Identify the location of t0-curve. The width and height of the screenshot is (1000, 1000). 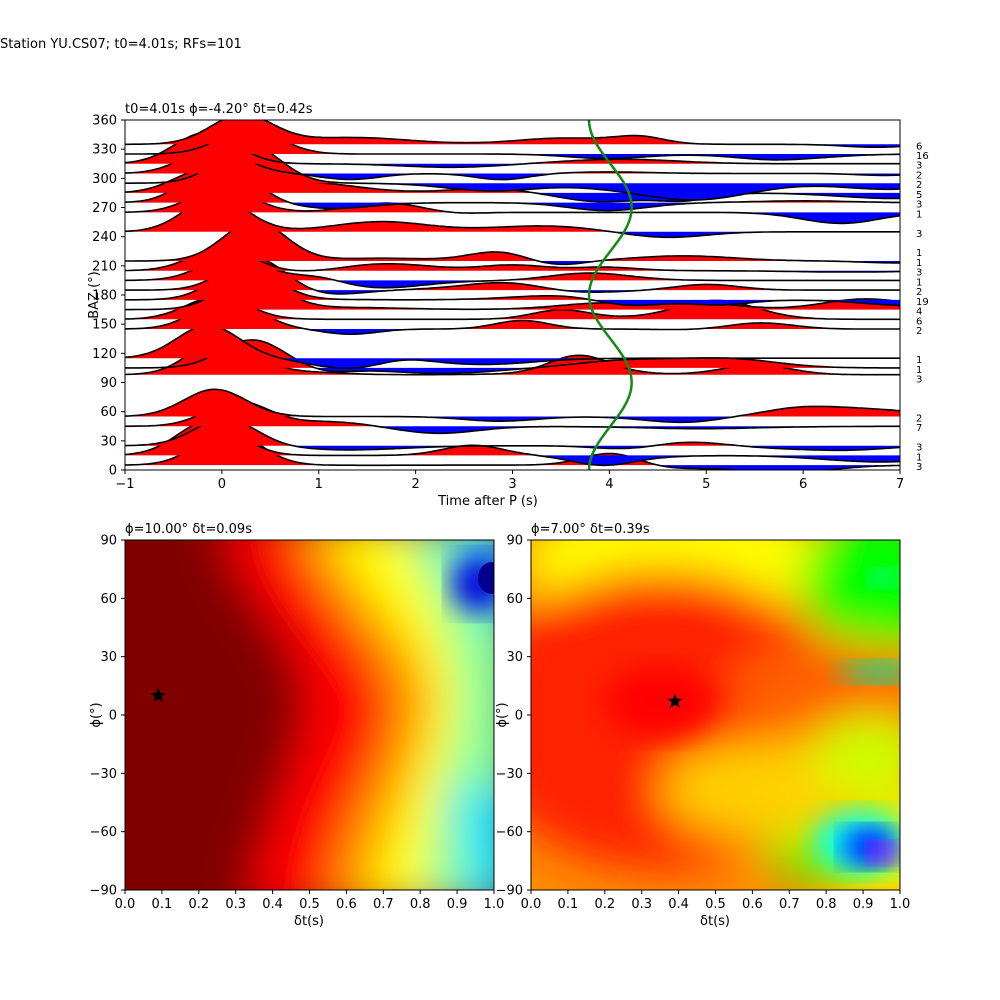
(610, 295).